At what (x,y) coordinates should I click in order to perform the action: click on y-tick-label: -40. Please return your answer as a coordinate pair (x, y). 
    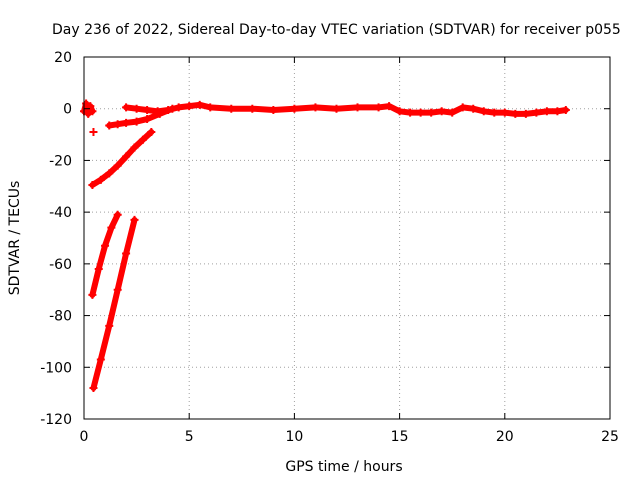
    Looking at the image, I should click on (60, 213).